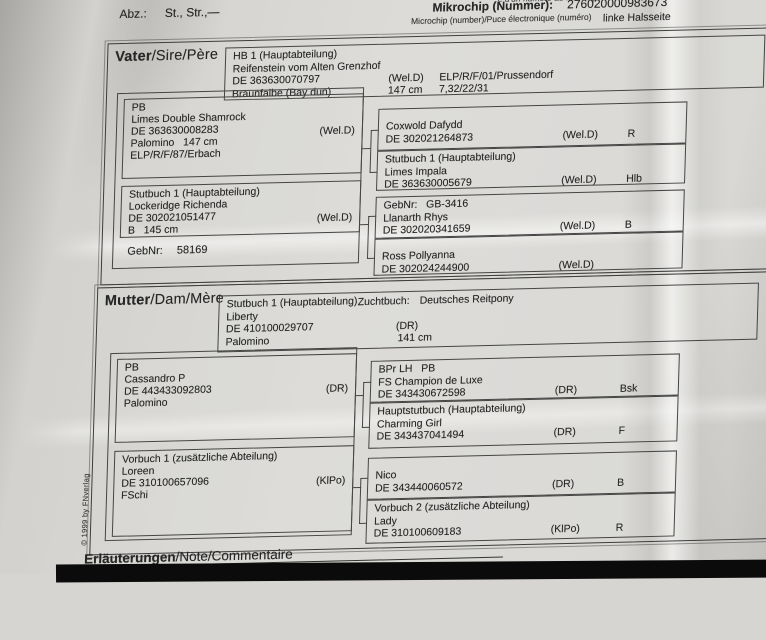  What do you see at coordinates (192, 250) in the screenshot?
I see `gebnr-value: 58169` at bounding box center [192, 250].